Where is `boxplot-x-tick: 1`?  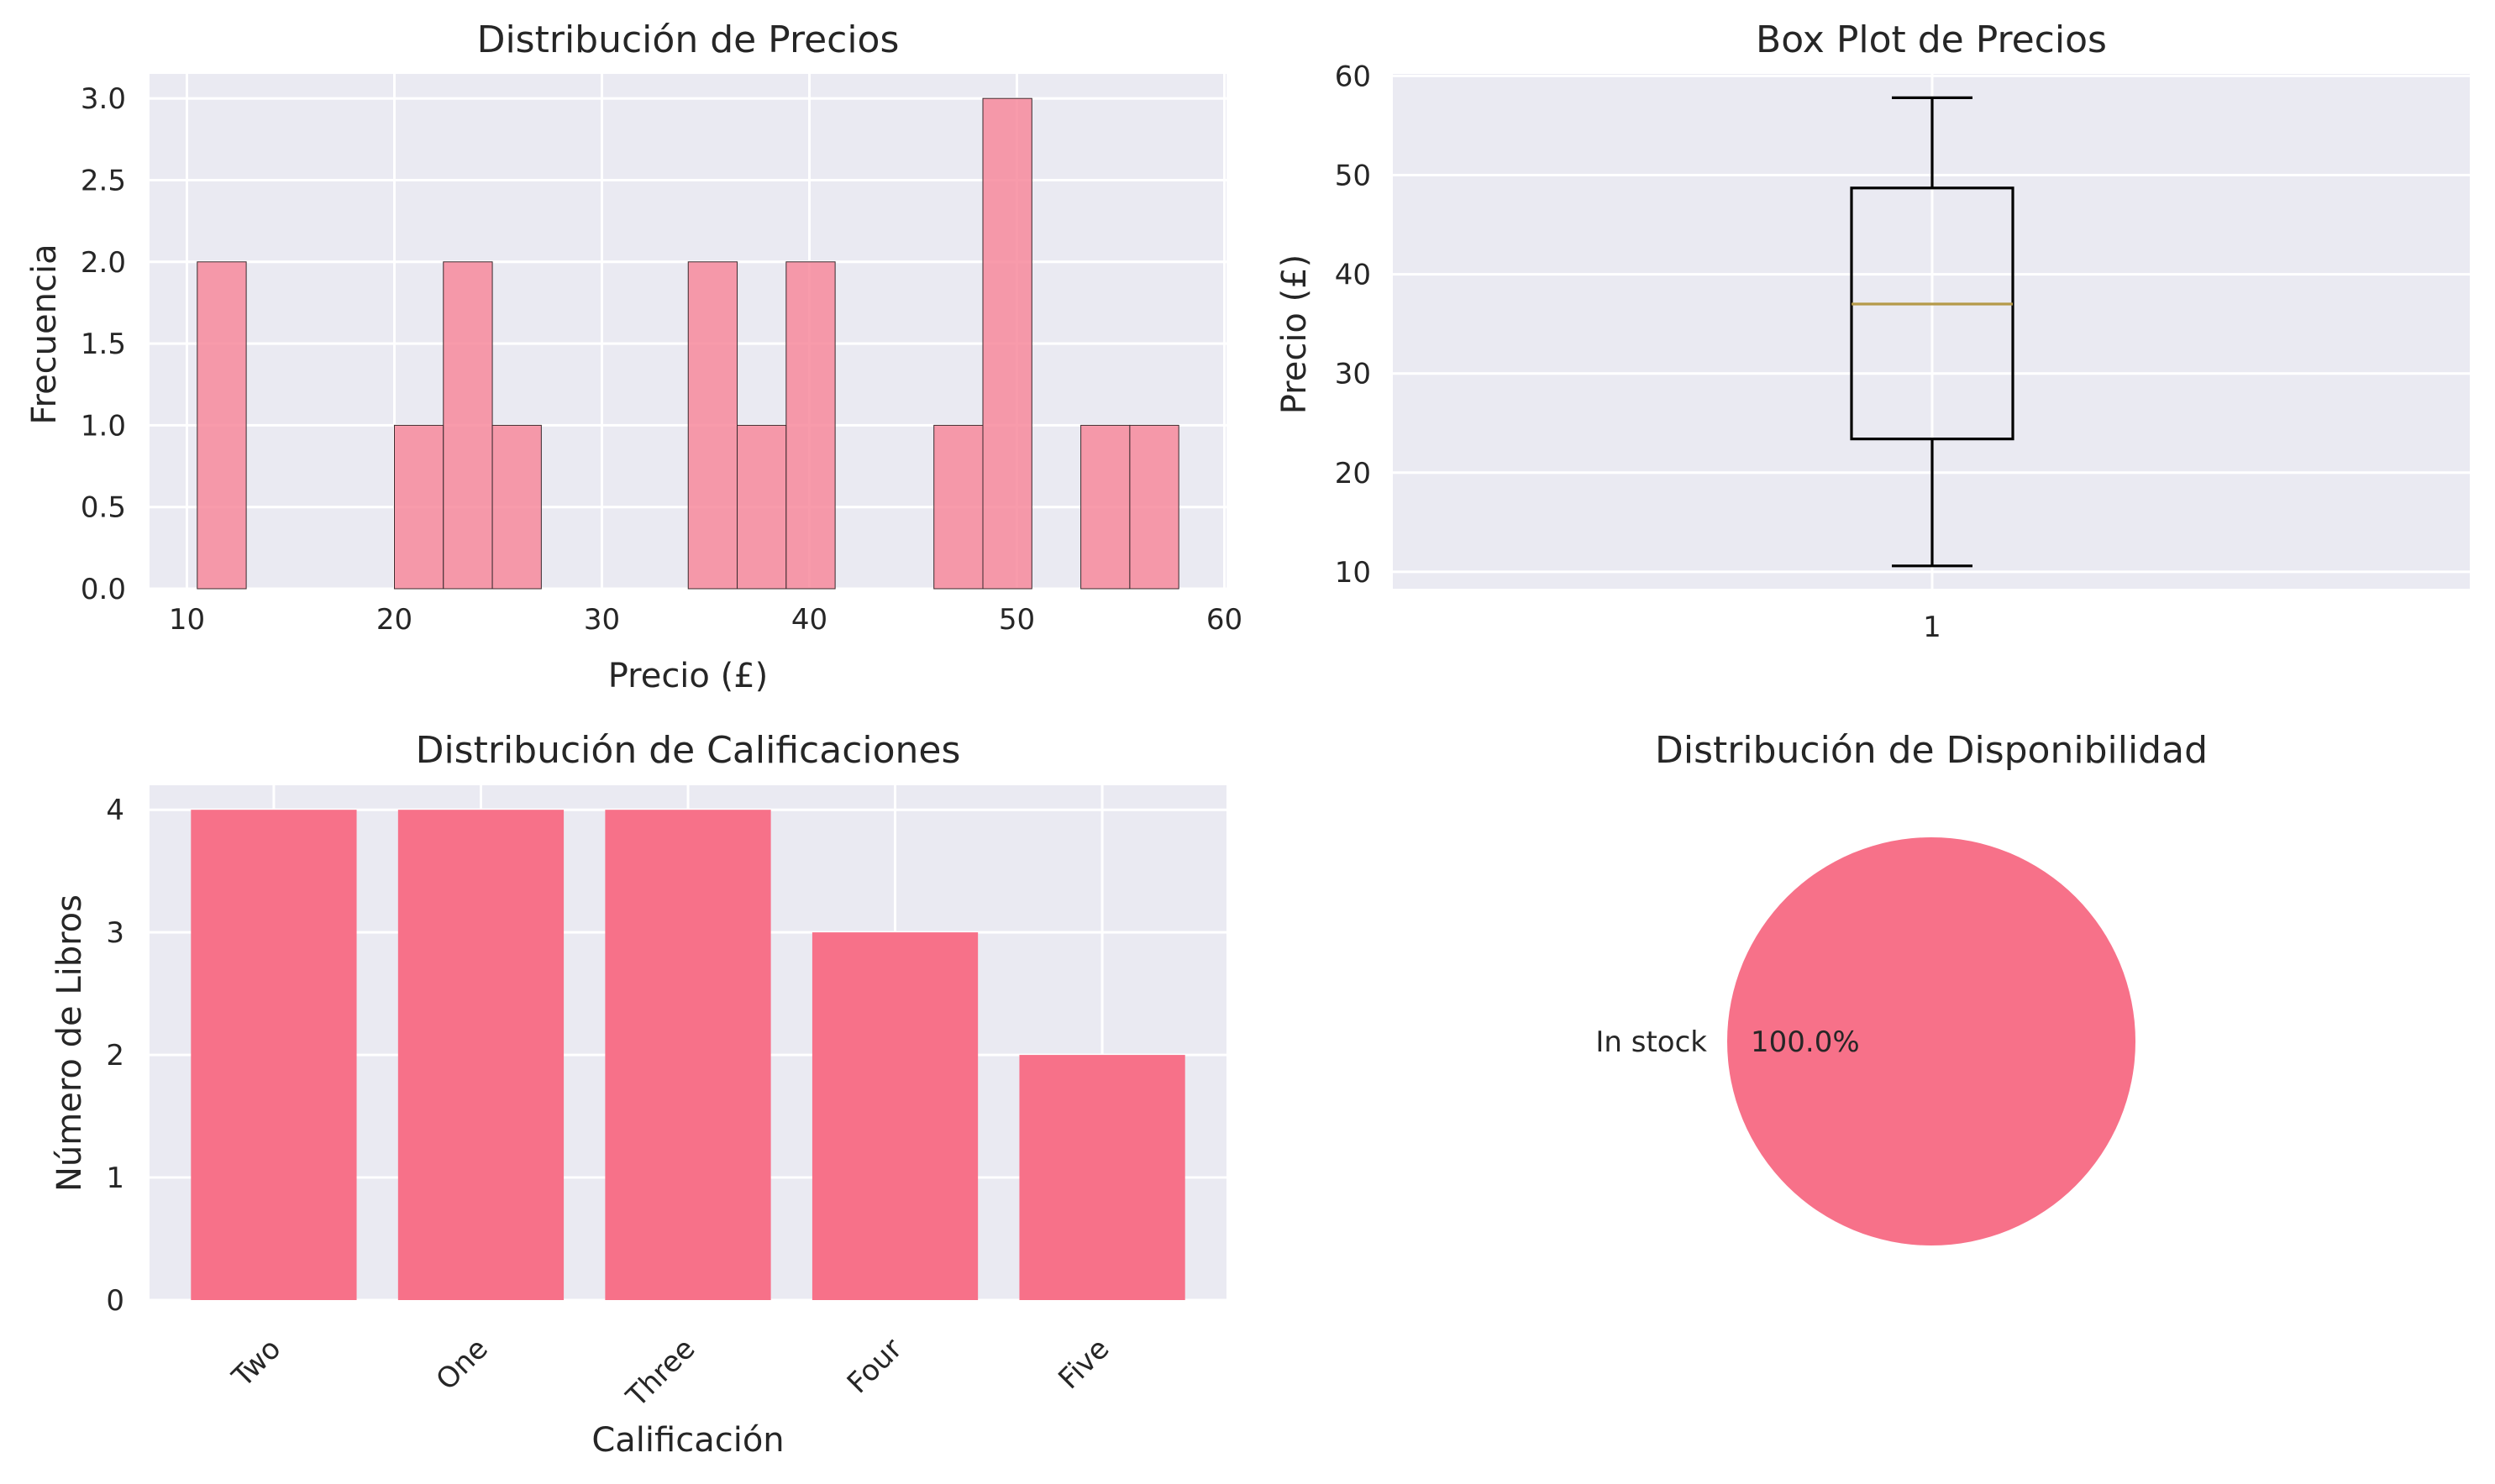
boxplot-x-tick: 1 is located at coordinates (1932, 628).